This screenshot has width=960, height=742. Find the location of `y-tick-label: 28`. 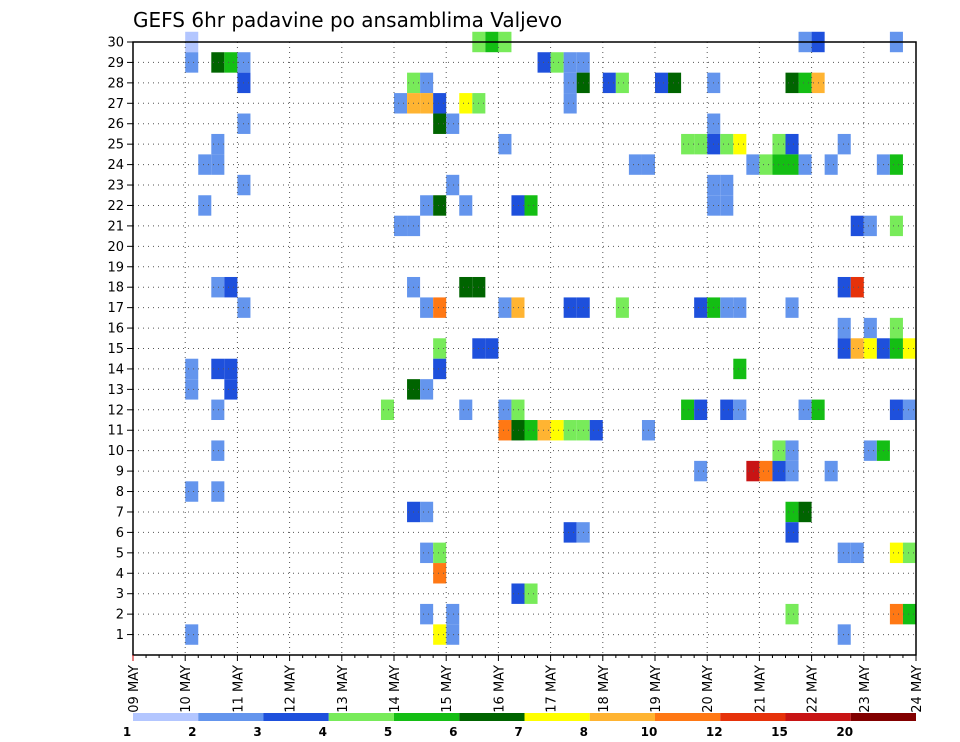

y-tick-label: 28 is located at coordinates (115, 83).